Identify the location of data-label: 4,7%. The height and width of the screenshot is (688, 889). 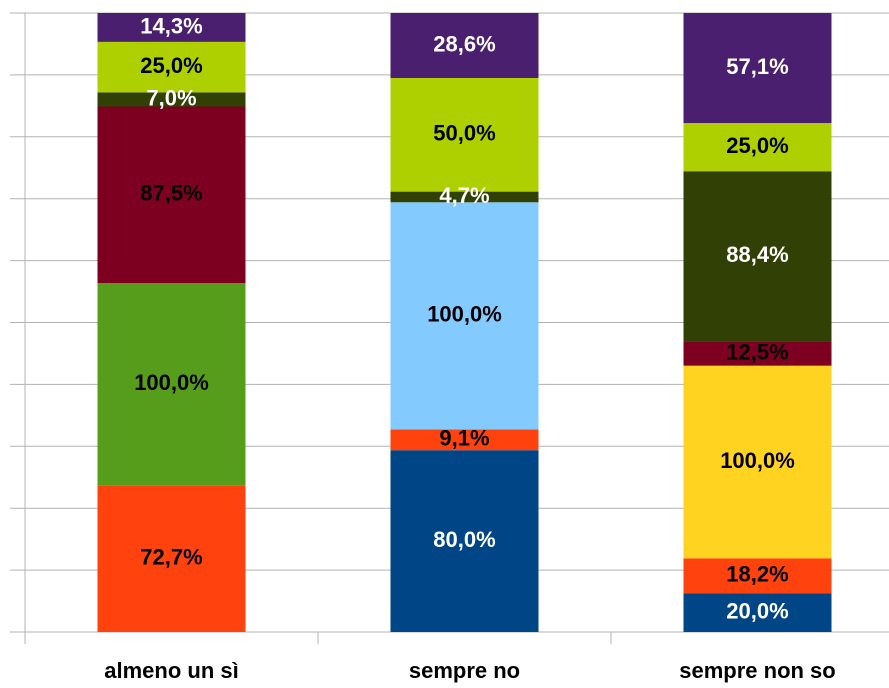
(464, 195).